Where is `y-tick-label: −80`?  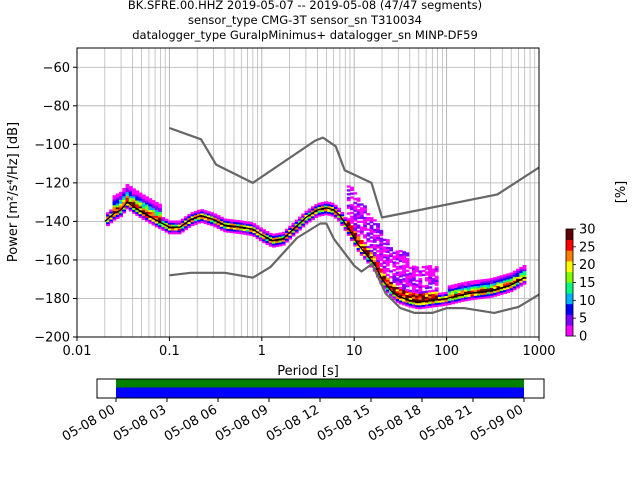
y-tick-label: −80 is located at coordinates (56, 106).